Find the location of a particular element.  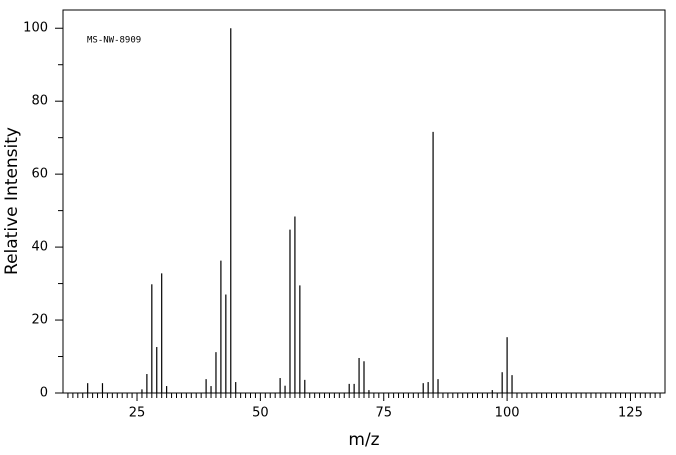

y-tick-label: 40 is located at coordinates (39, 247).